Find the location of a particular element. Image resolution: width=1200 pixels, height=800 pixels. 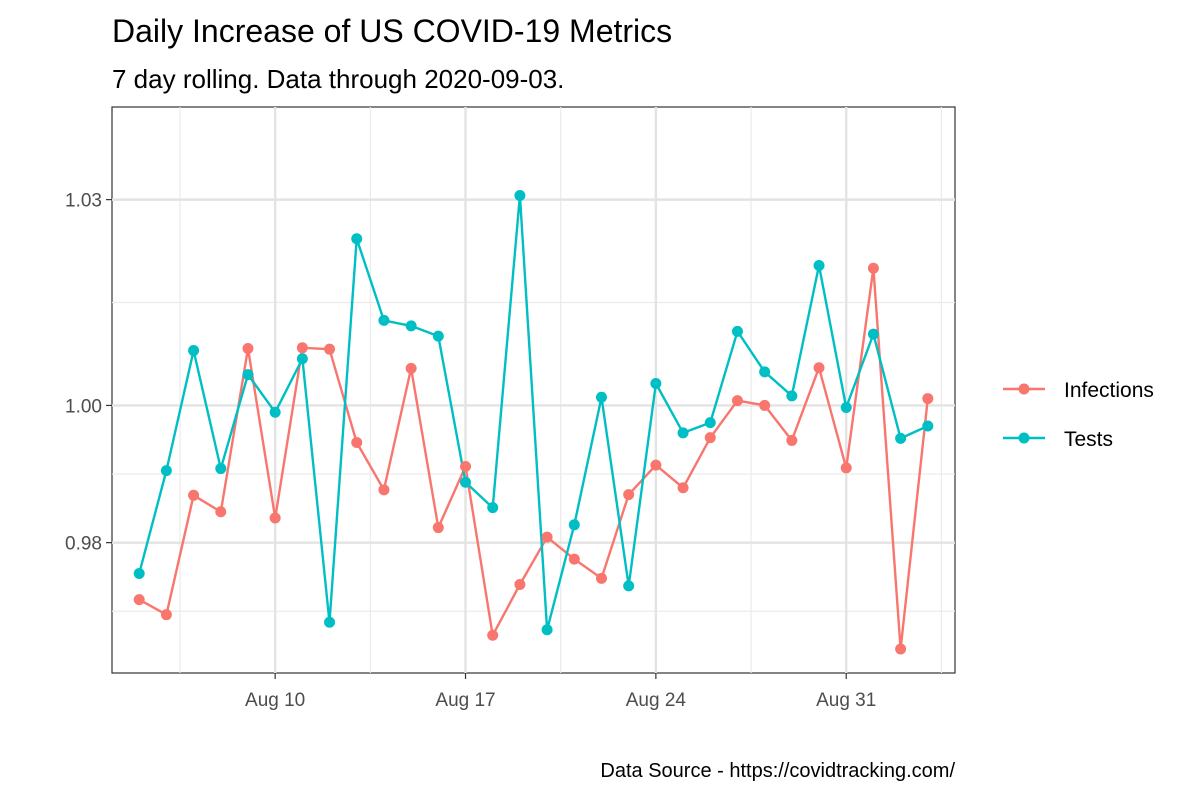

y-tick-label: 1.03 is located at coordinates (83, 201).